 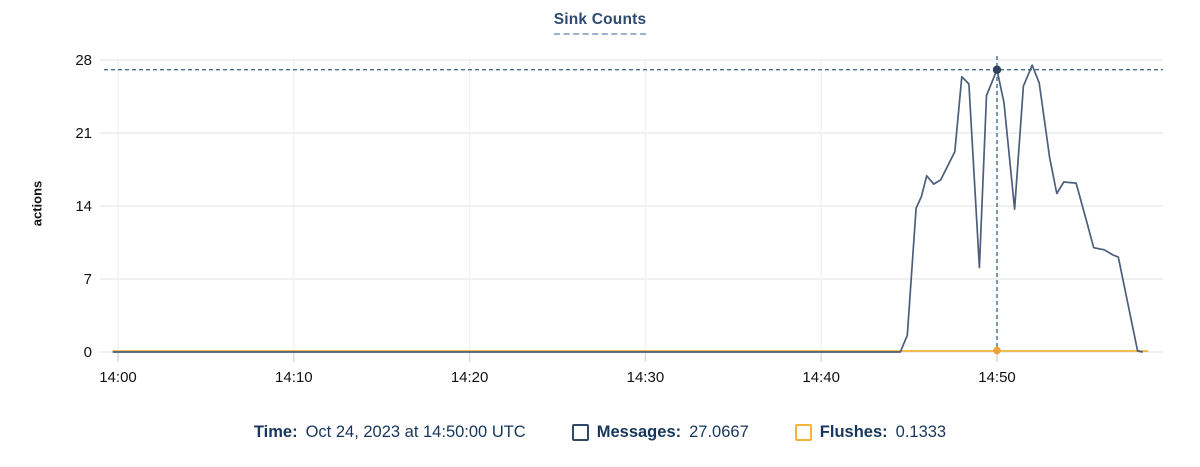 I want to click on flushes-value: 0.1333, so click(x=921, y=432).